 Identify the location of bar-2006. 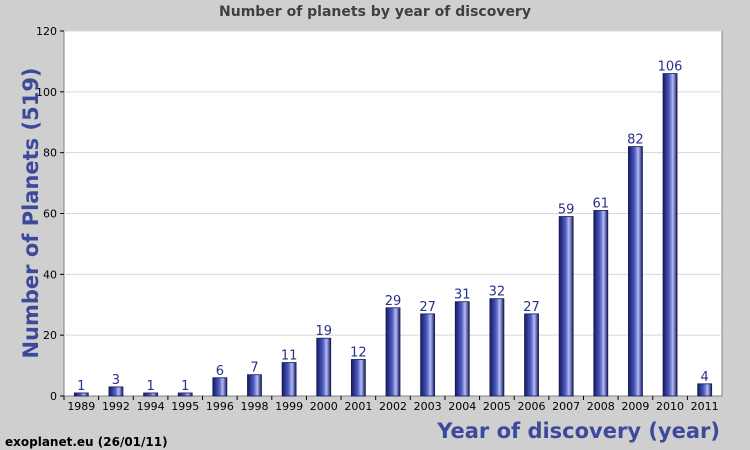
(531, 355).